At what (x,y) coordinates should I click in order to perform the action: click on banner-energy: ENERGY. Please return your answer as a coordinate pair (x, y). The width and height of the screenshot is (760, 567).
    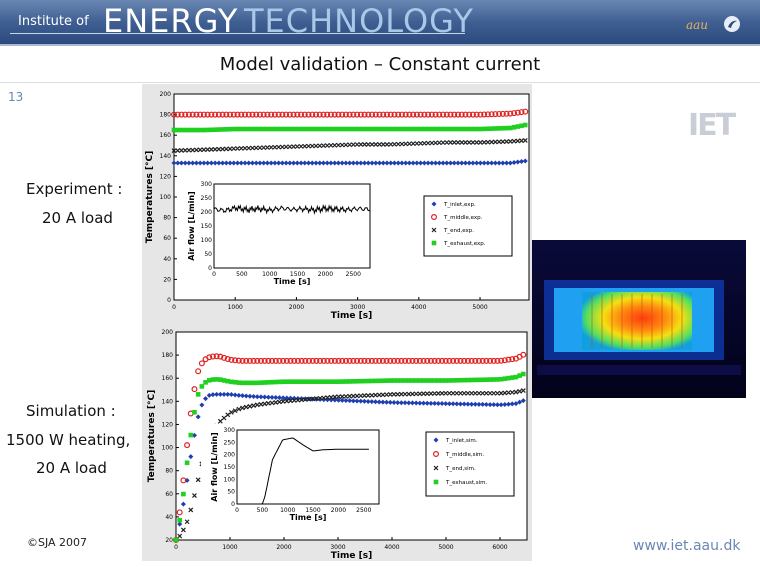
    Looking at the image, I should click on (171, 21).